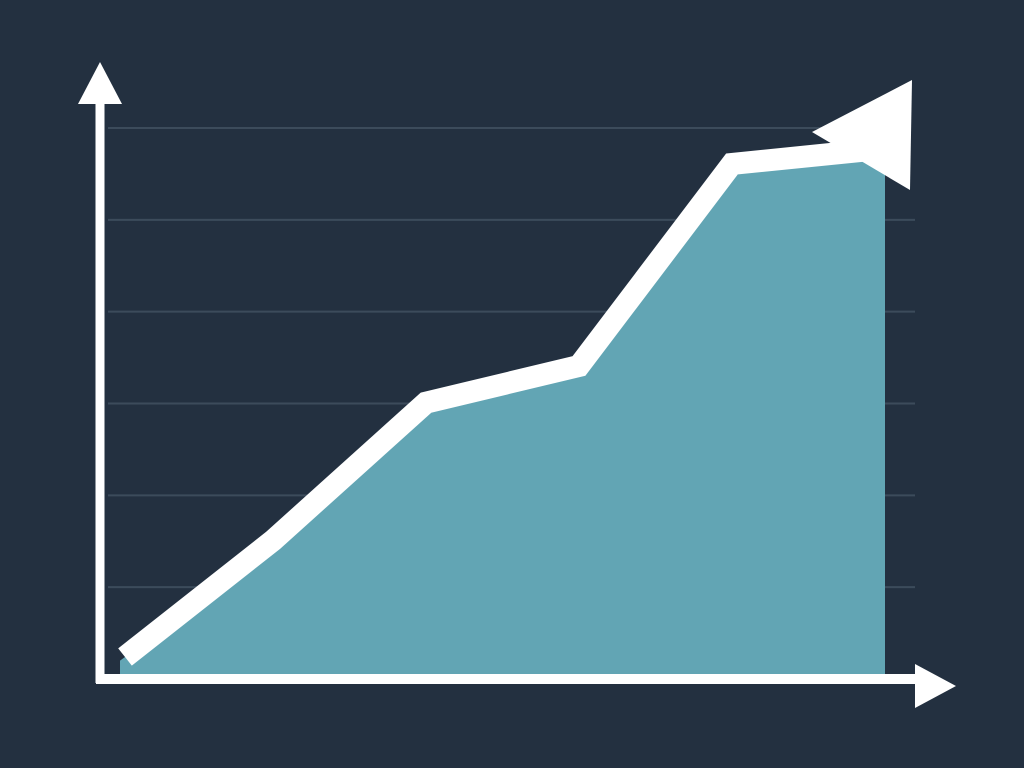 This screenshot has width=1024, height=768. I want to click on x-axis-arrow, so click(935, 686).